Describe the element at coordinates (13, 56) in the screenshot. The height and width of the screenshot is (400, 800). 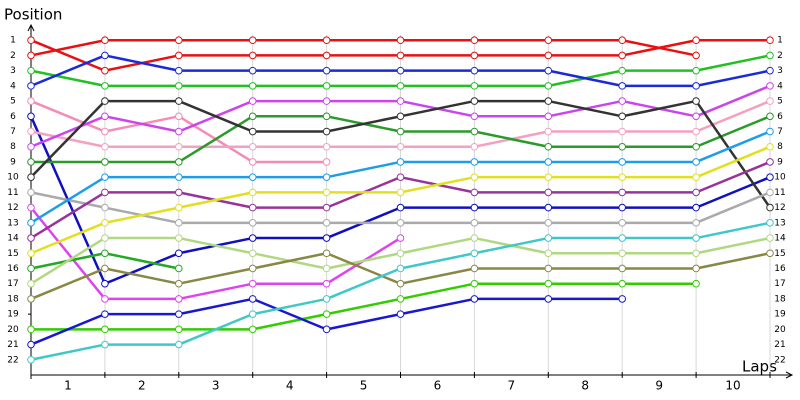
I see `y-tick-label: 2` at that location.